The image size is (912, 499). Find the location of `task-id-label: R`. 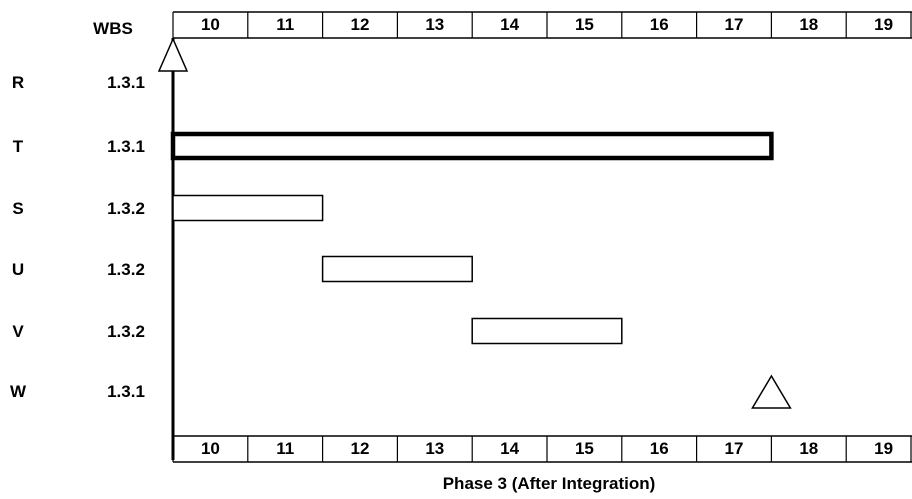

task-id-label: R is located at coordinates (18, 82).